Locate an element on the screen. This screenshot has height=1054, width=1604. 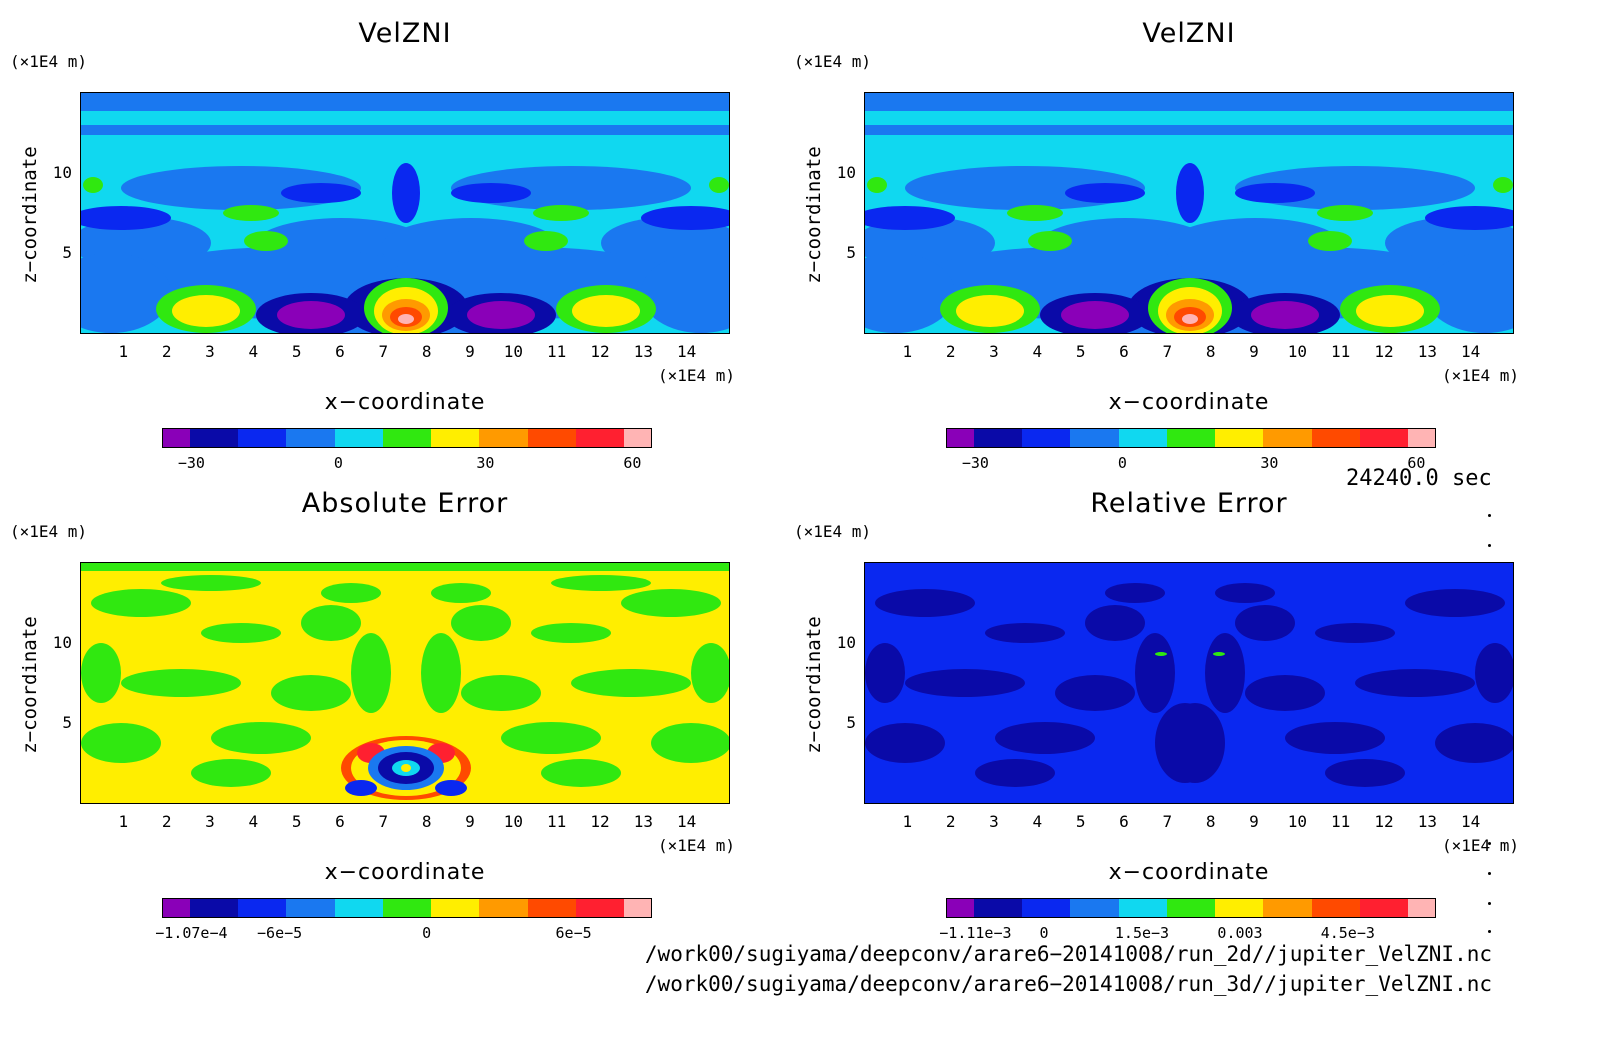
colorbar-tick-label: 0.003 is located at coordinates (1240, 933).